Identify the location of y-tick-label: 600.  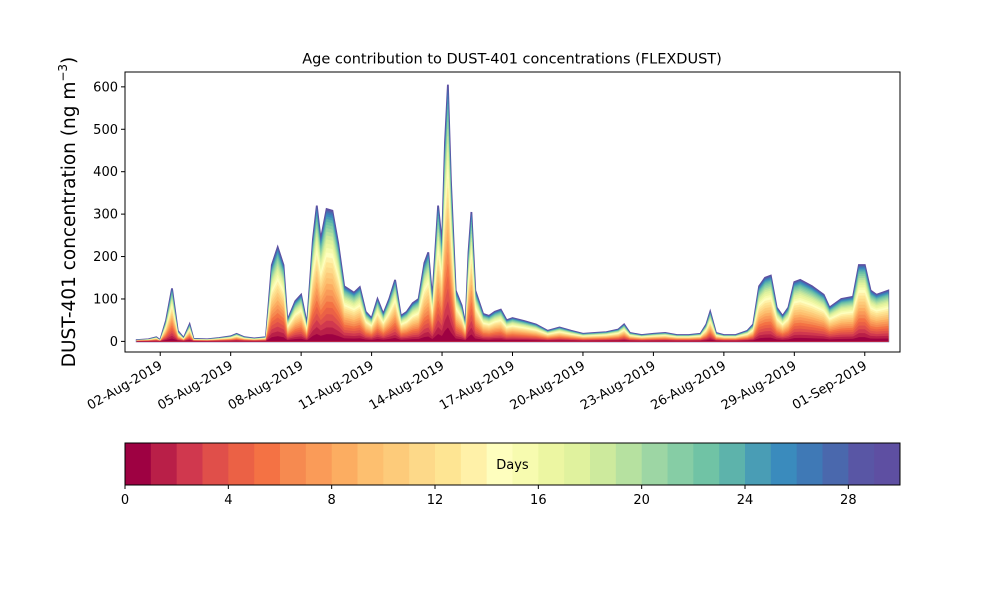
(105, 87).